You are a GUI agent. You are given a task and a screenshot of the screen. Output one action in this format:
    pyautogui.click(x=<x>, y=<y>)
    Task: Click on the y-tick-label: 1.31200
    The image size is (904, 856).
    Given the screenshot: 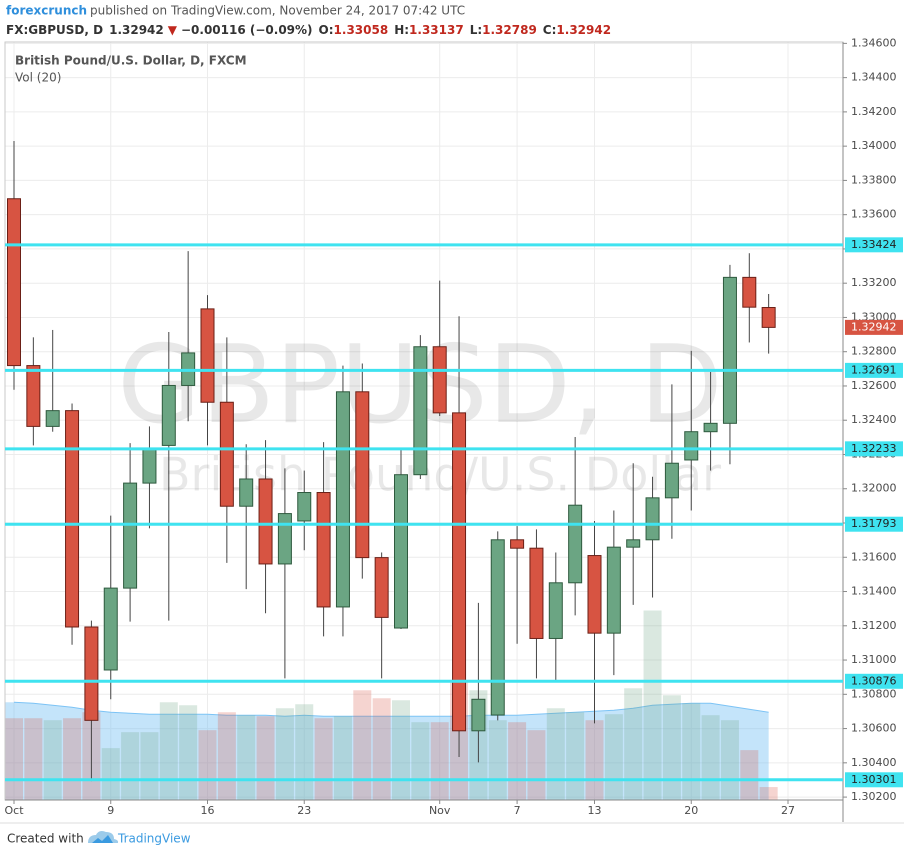 What is the action you would take?
    pyautogui.click(x=874, y=625)
    